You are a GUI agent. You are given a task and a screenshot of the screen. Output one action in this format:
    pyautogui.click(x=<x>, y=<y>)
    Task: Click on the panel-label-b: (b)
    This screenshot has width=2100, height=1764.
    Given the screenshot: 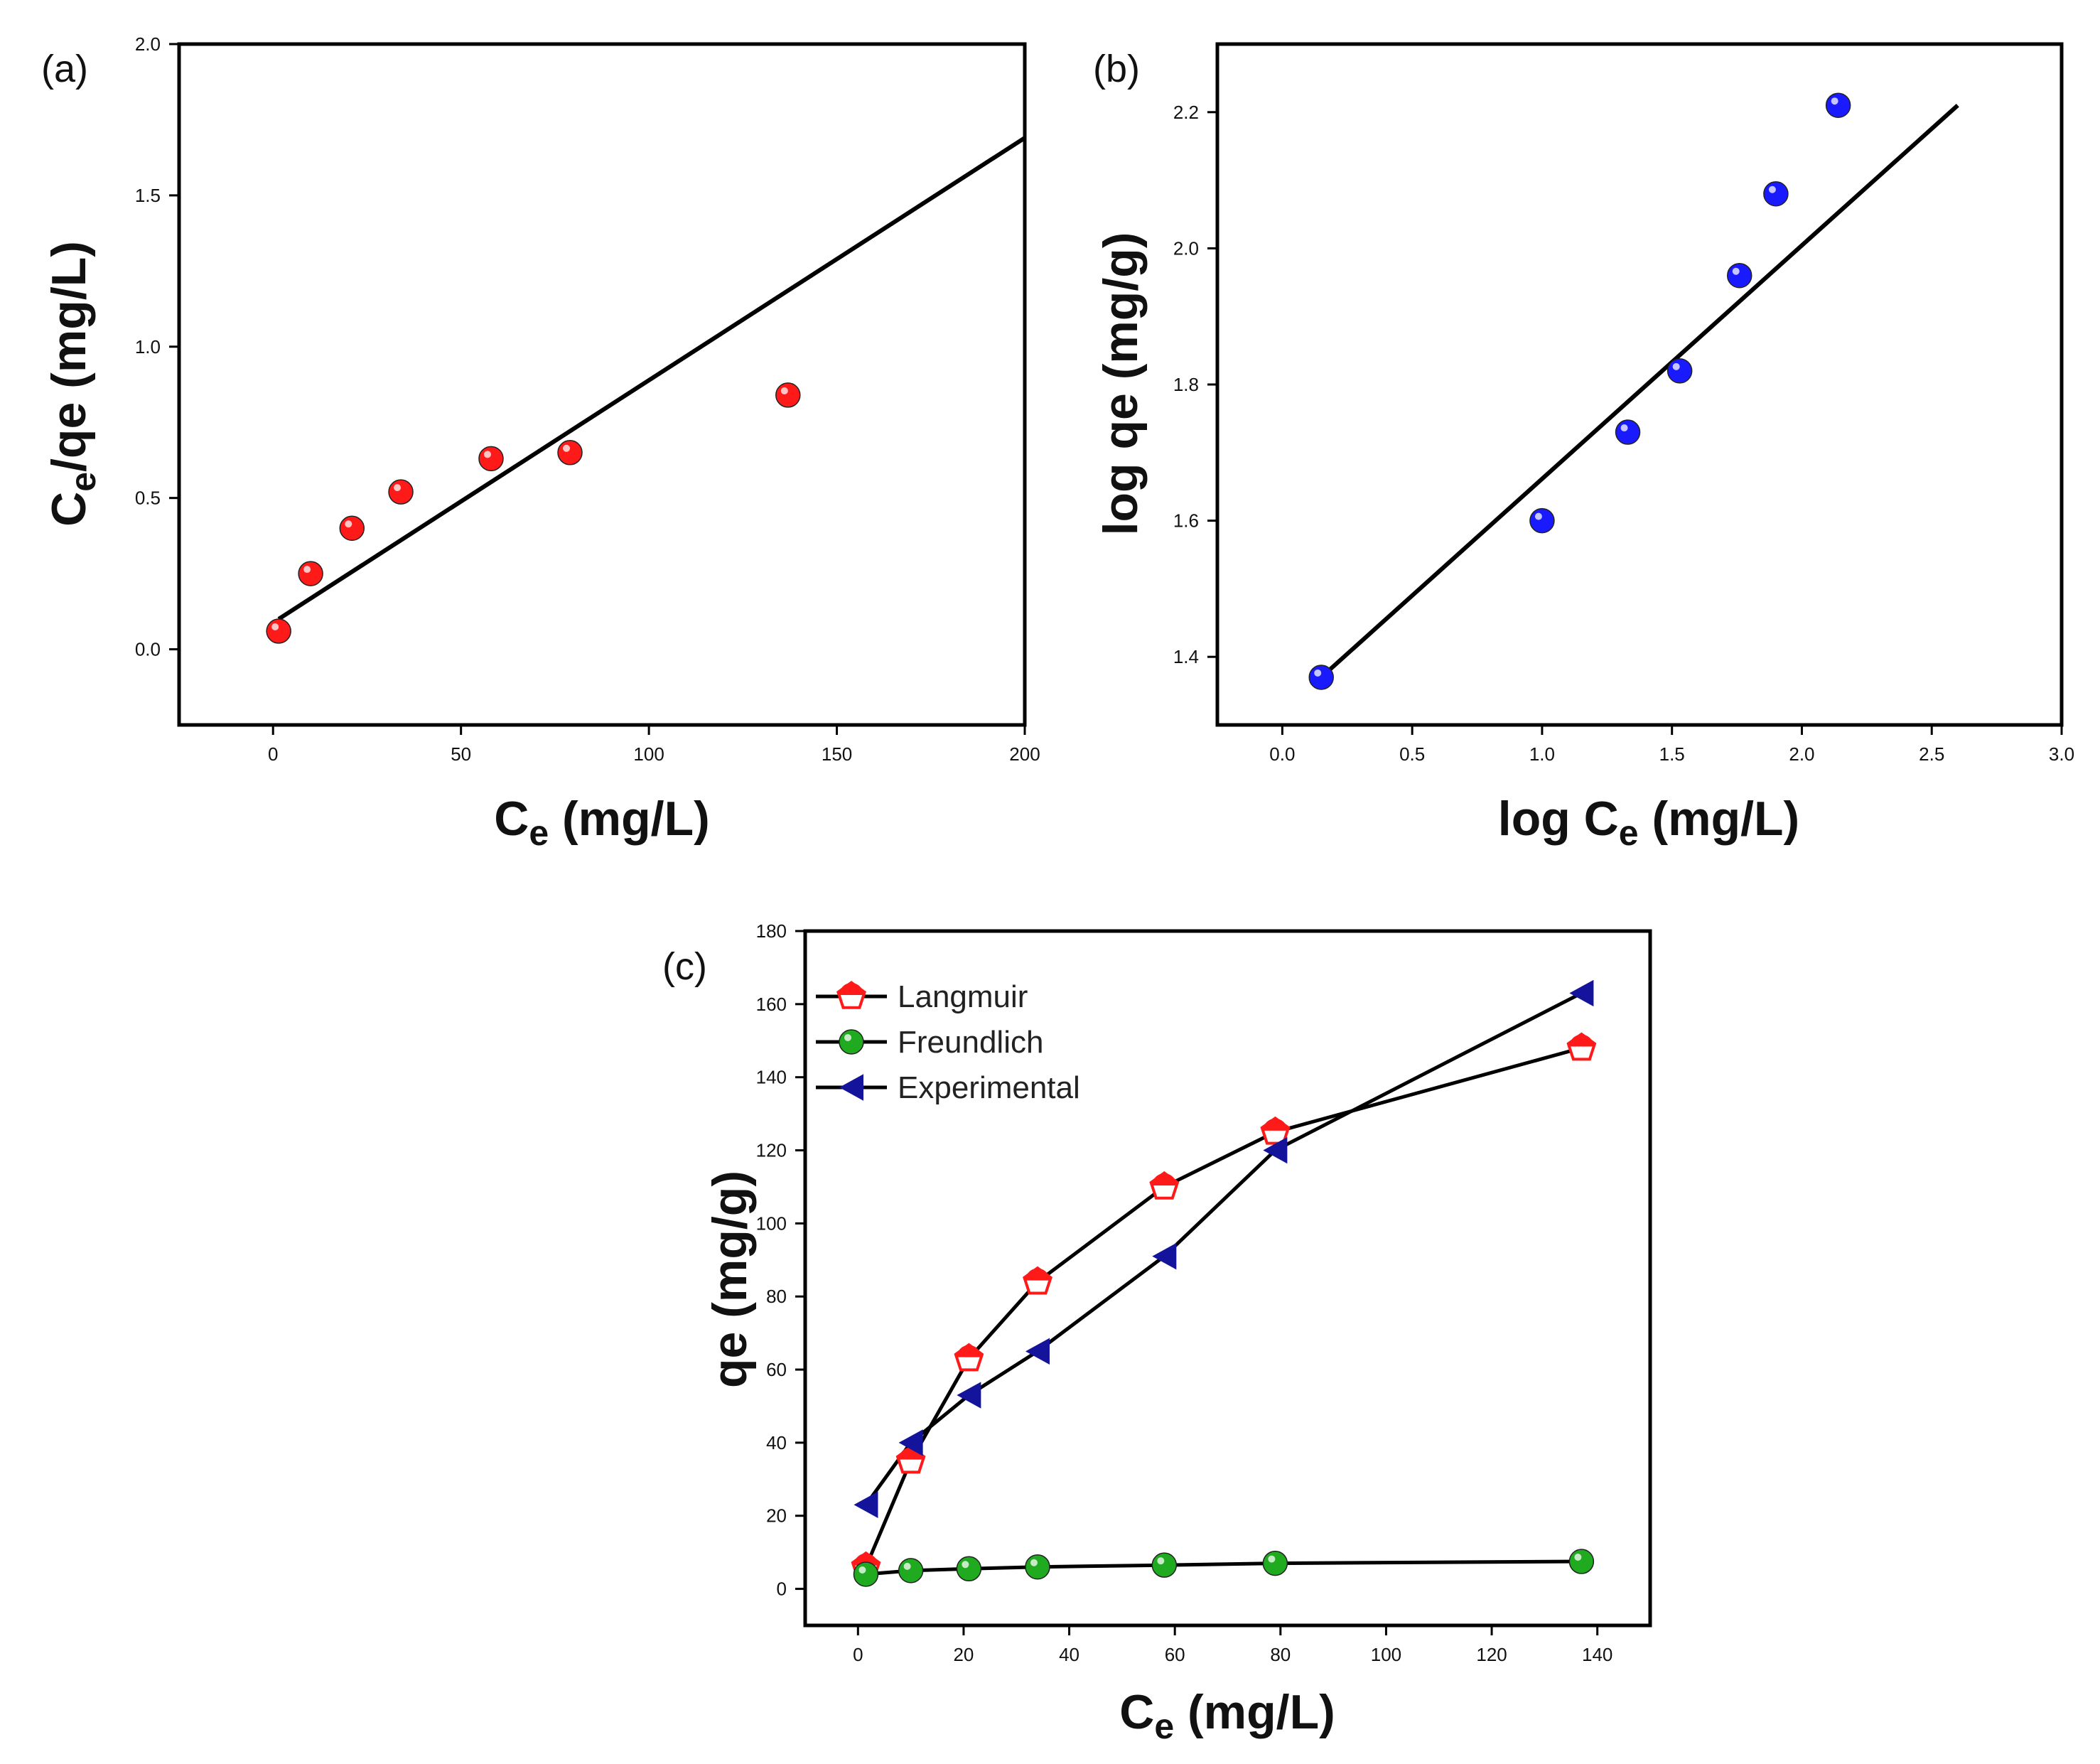 What is the action you would take?
    pyautogui.click(x=1116, y=69)
    